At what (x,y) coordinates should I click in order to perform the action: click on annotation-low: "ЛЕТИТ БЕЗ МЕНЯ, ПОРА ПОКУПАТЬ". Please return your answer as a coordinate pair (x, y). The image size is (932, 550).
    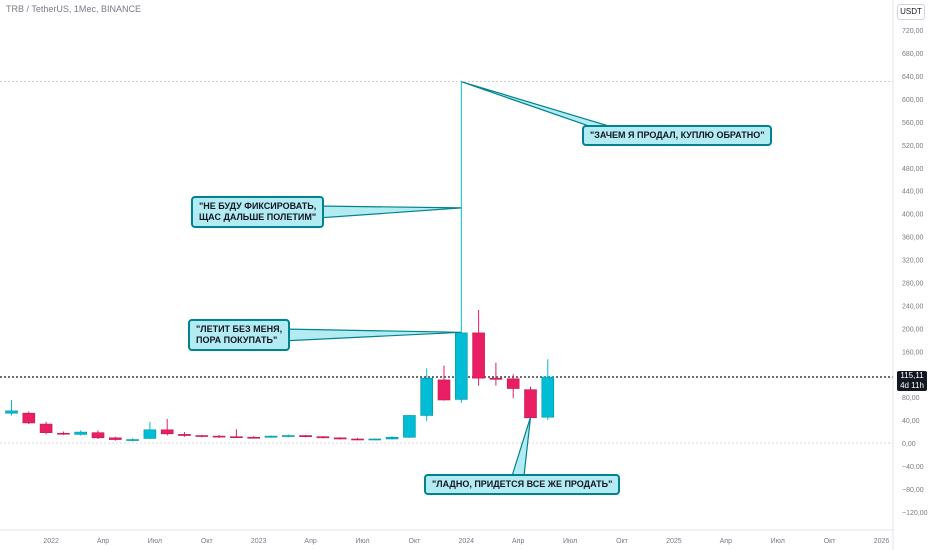
    Looking at the image, I should click on (239, 335).